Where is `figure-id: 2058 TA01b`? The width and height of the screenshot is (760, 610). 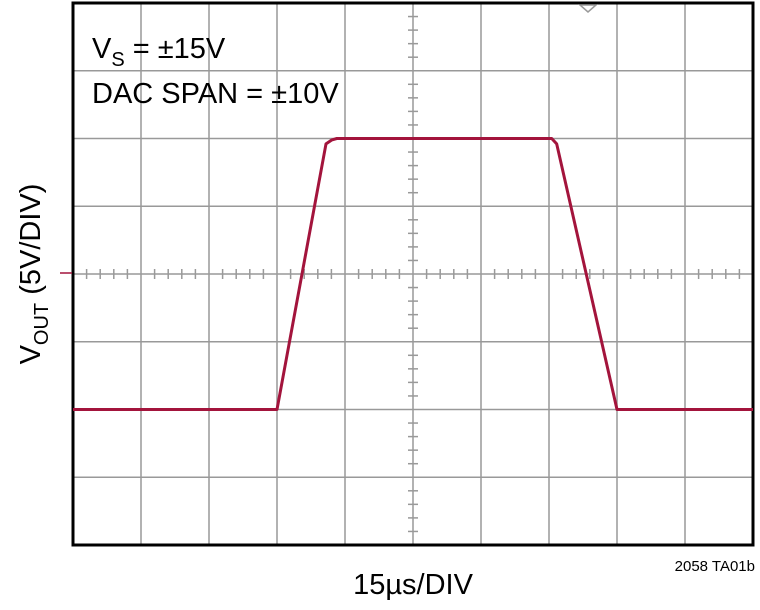 figure-id: 2058 TA01b is located at coordinates (715, 566).